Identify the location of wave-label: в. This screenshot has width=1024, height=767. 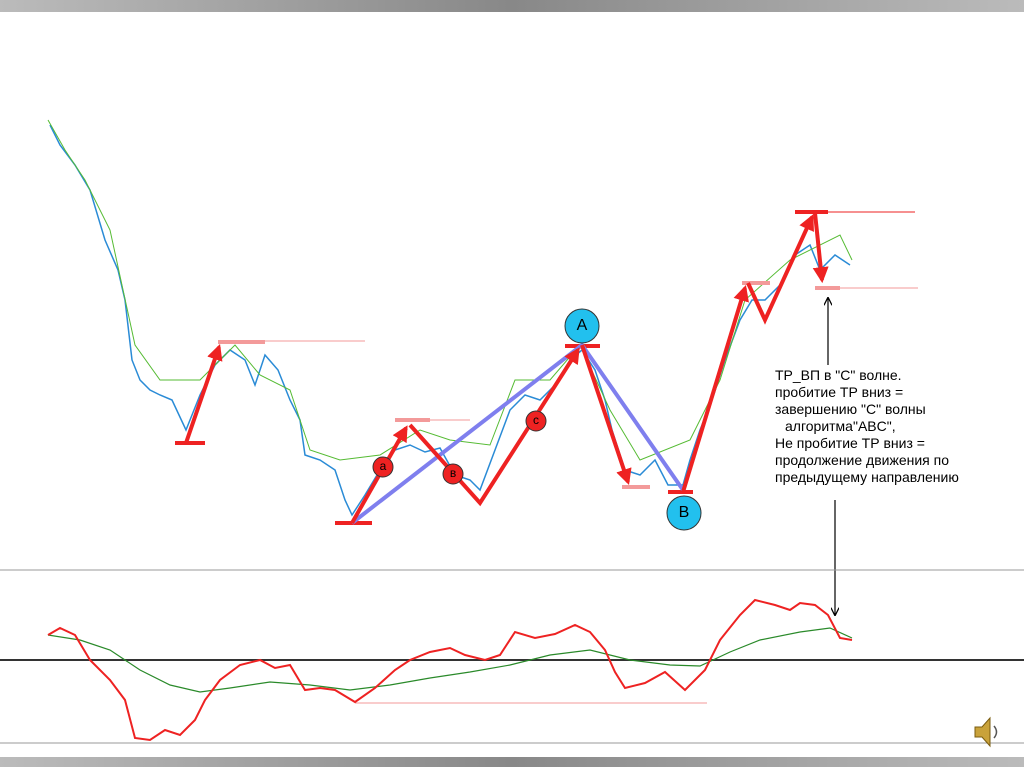
(453, 473).